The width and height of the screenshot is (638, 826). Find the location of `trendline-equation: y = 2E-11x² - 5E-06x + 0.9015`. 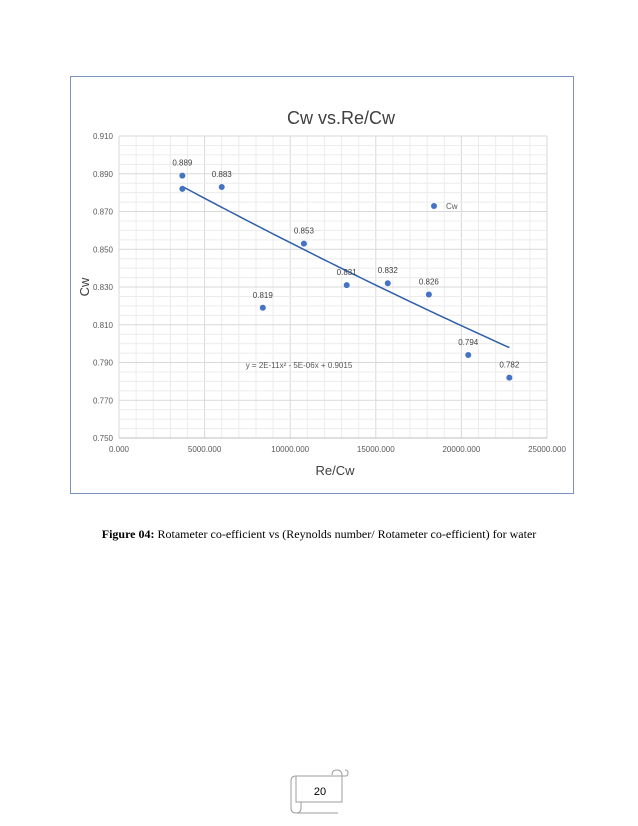

trendline-equation: y = 2E-11x² - 5E-06x + 0.9015 is located at coordinates (299, 365).